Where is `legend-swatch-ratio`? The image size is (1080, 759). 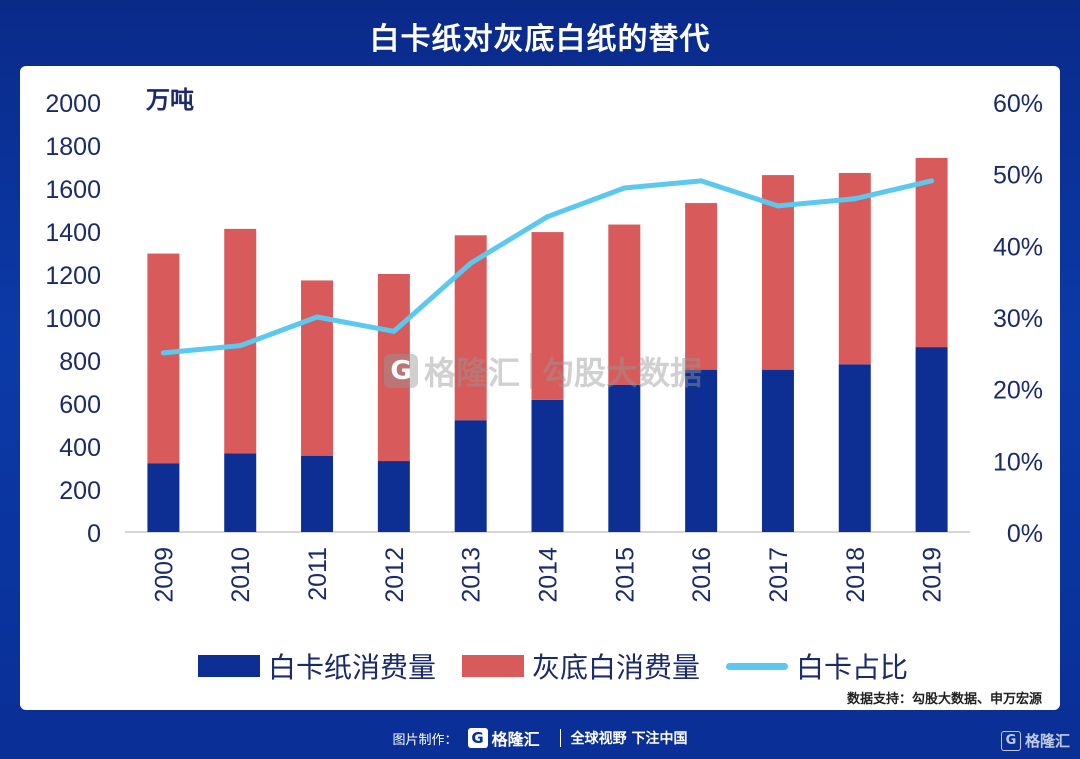 legend-swatch-ratio is located at coordinates (757, 666).